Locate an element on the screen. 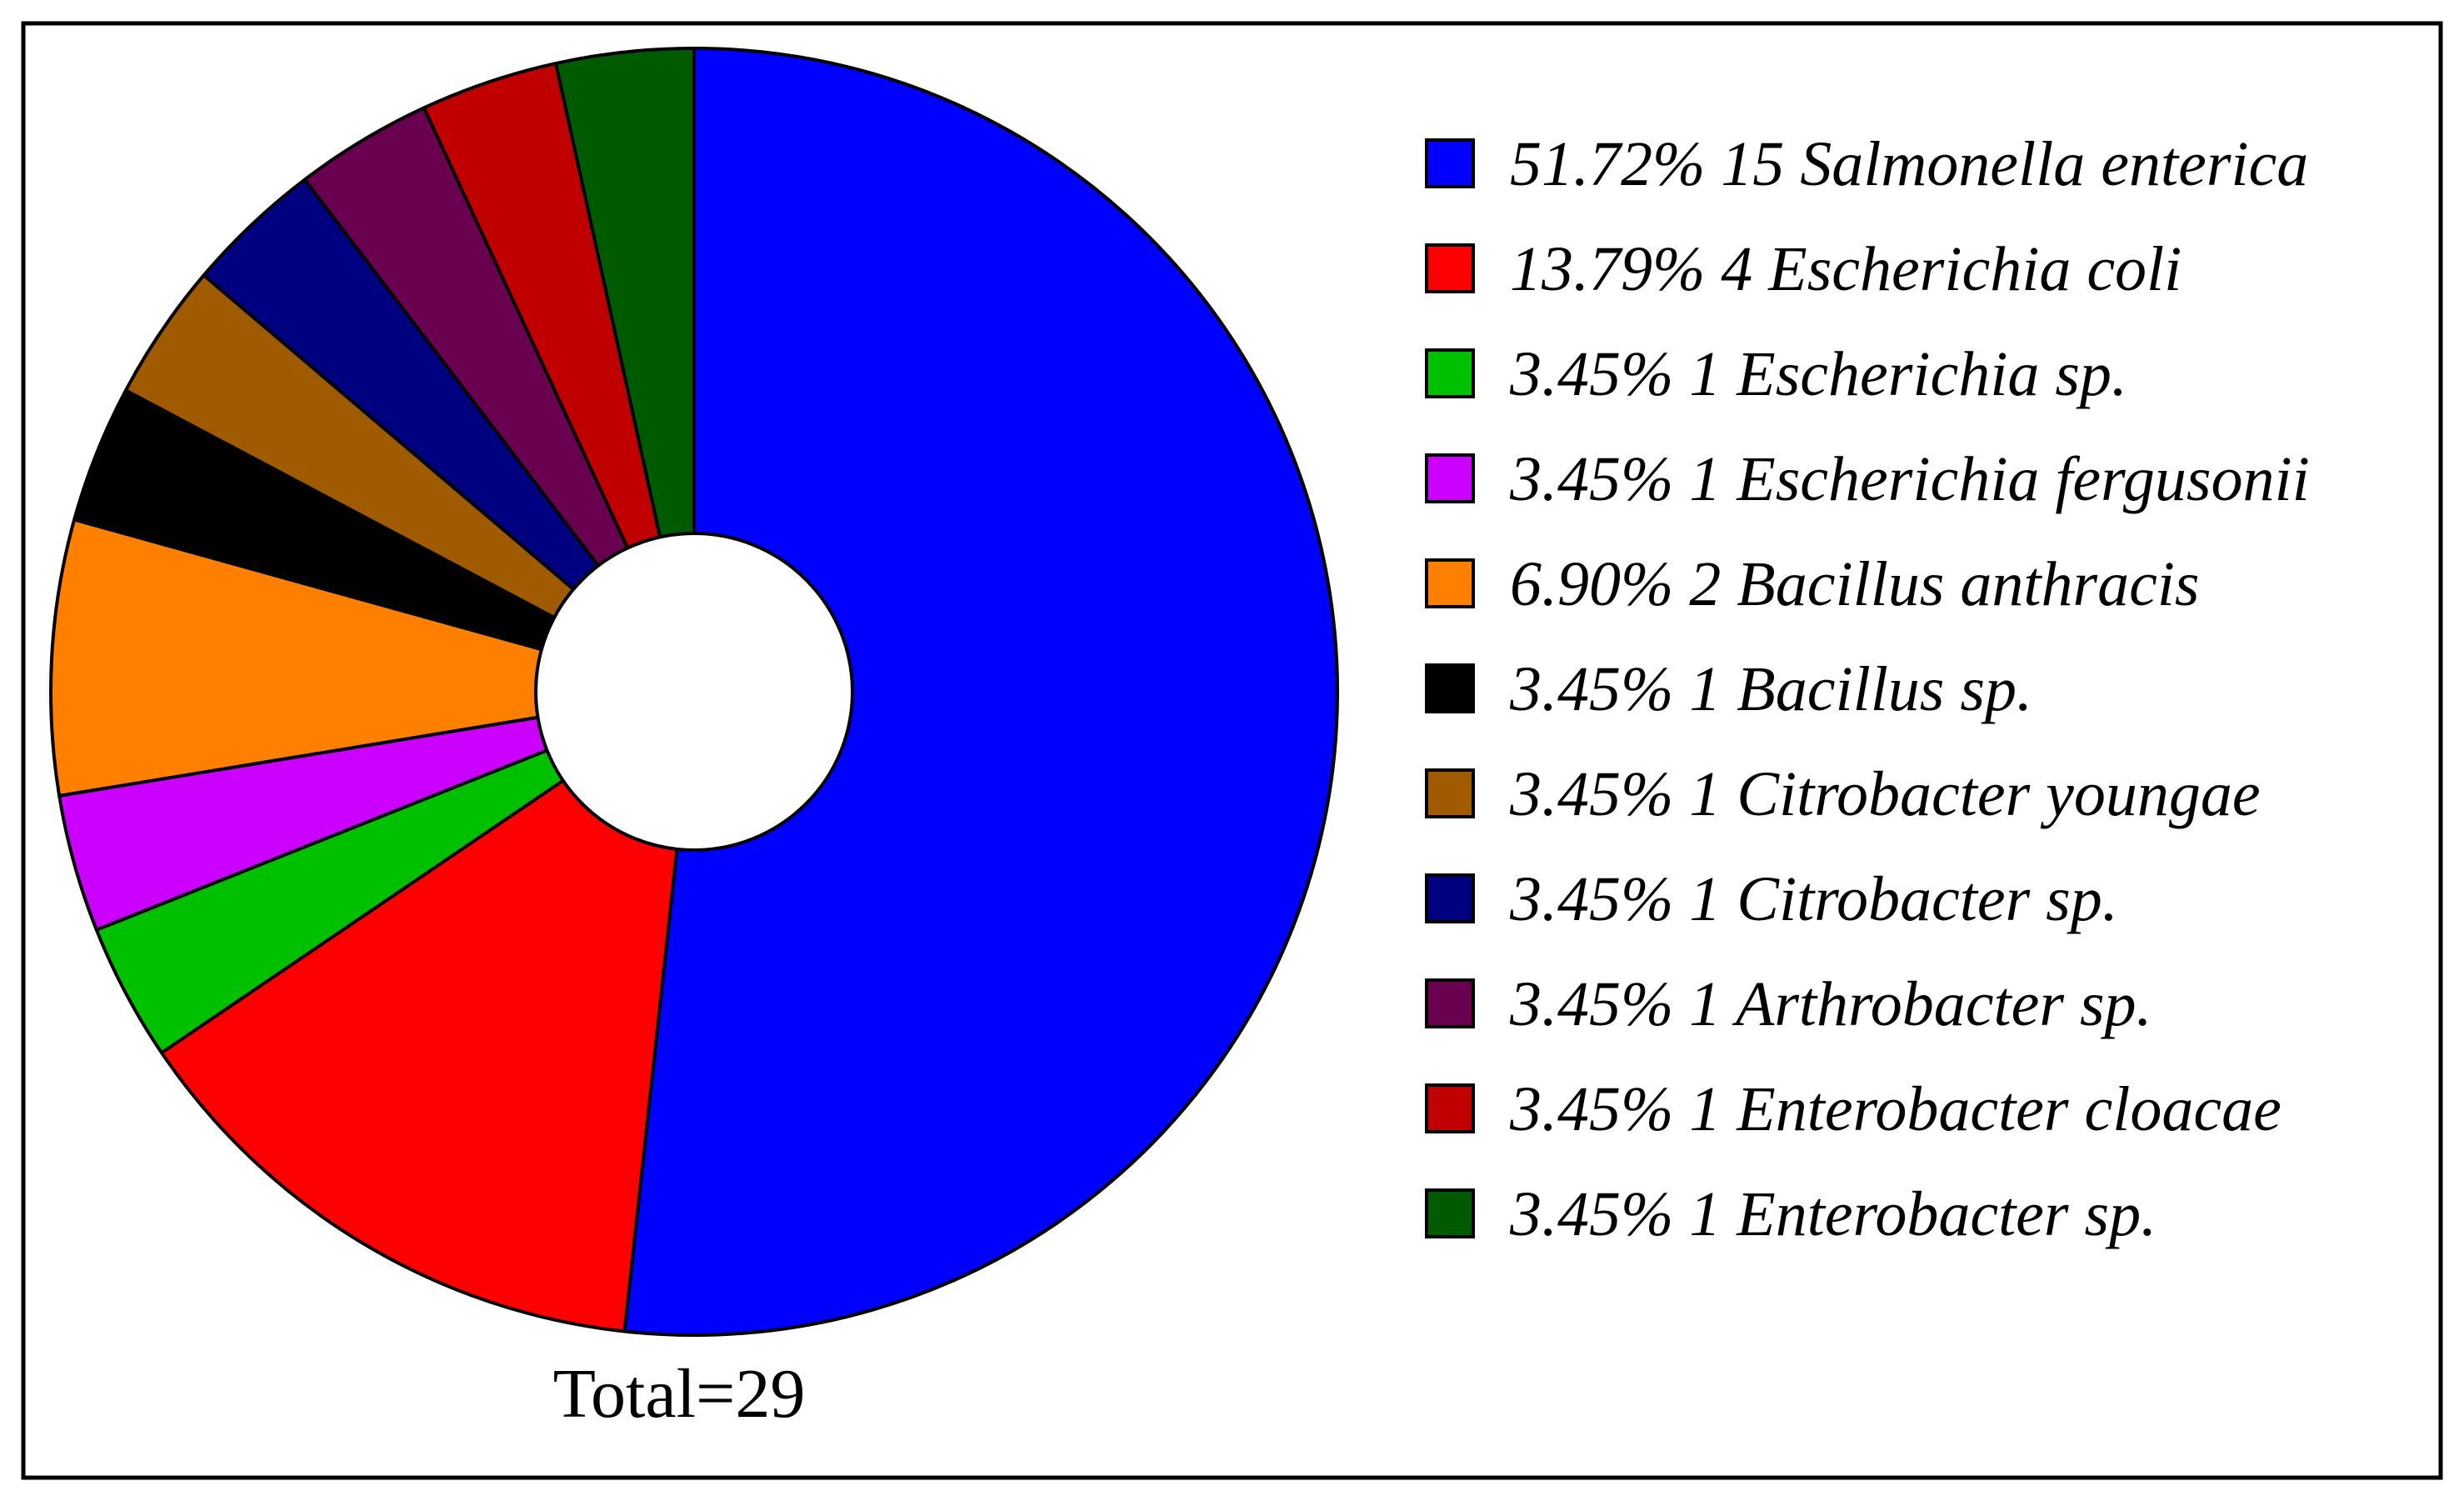 The height and width of the screenshot is (1501, 2464). legend-item-enterobacter-cloacae: 3.45% 1 Enterobacter cloacae is located at coordinates (1853, 1109).